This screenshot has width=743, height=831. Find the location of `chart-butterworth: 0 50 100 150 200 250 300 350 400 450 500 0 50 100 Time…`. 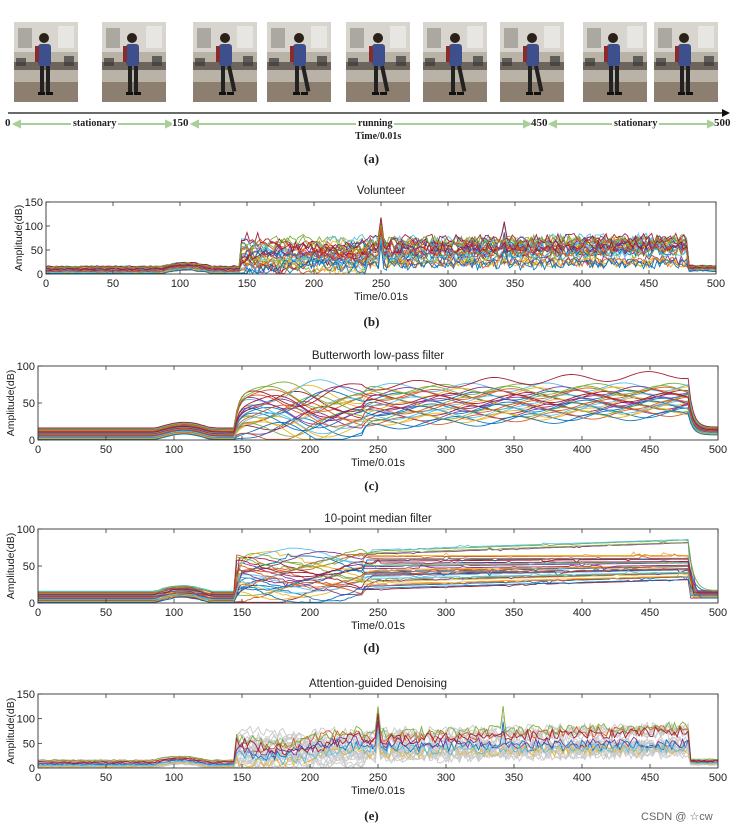

chart-butterworth: 0 50 100 150 200 250 300 350 400 450 500 0 50 100 Time… is located at coordinates (366, 415).